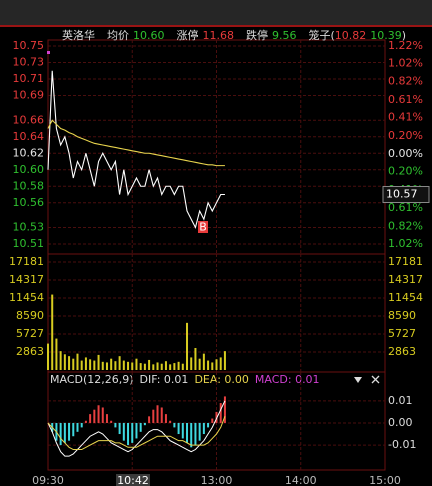 This screenshot has height=486, width=432. Describe the element at coordinates (48, 480) in the screenshot. I see `x-tick-label: 09:30` at that location.